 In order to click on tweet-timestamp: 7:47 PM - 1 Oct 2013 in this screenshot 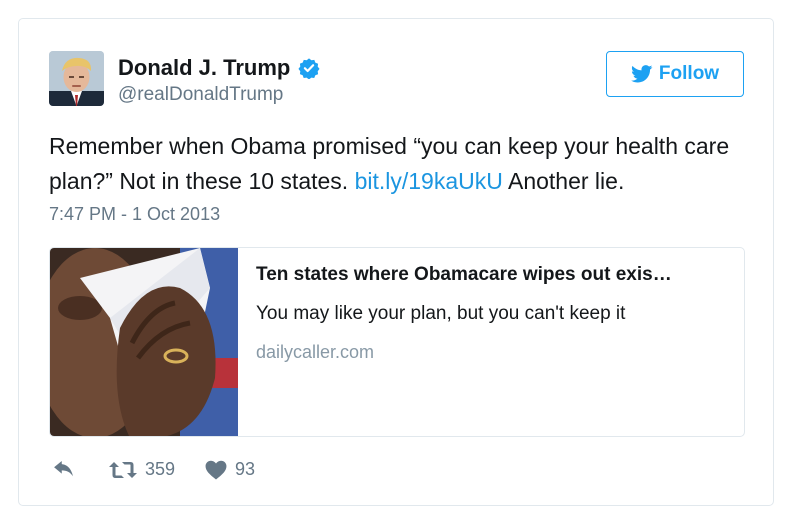, I will do `click(135, 214)`.